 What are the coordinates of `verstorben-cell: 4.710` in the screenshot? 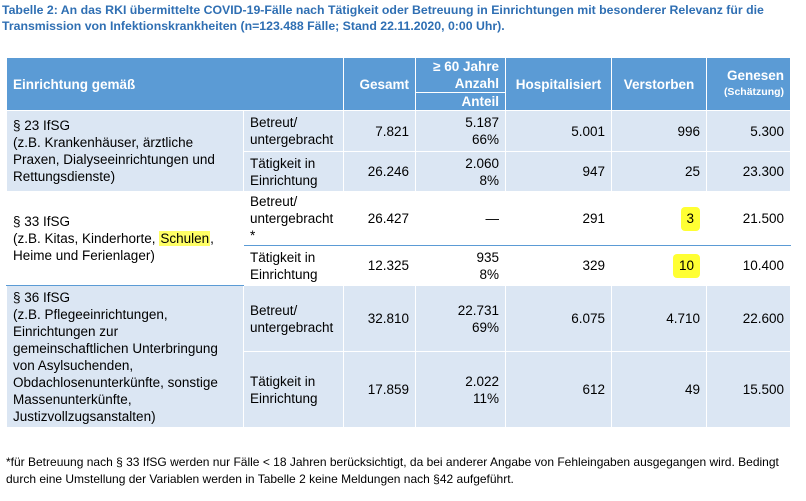 It's located at (659, 318).